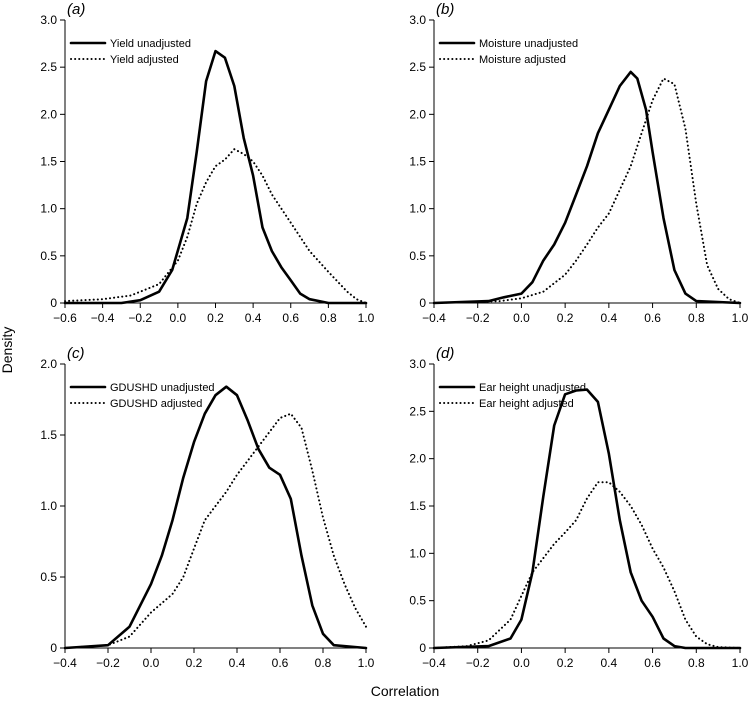 The width and height of the screenshot is (750, 703). What do you see at coordinates (142, 396) in the screenshot?
I see `legend: GDUSHD unadjusted GDUSHD adjusted` at bounding box center [142, 396].